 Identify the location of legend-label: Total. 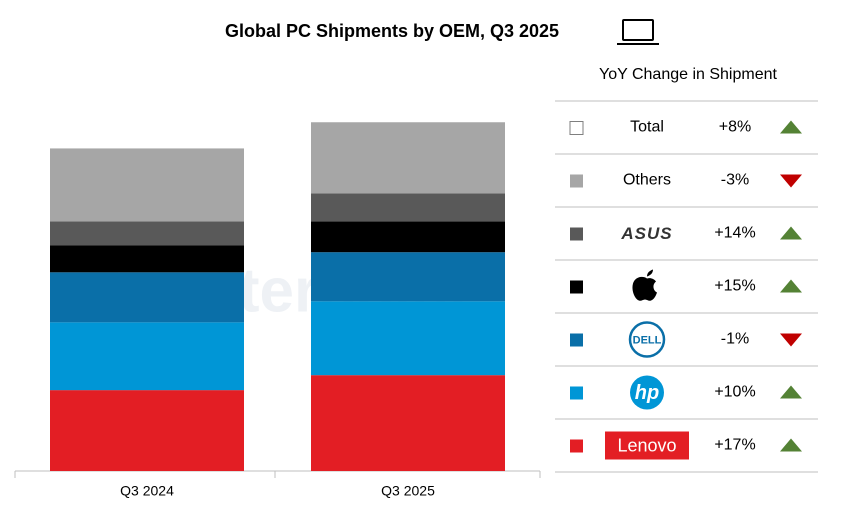
(647, 127).